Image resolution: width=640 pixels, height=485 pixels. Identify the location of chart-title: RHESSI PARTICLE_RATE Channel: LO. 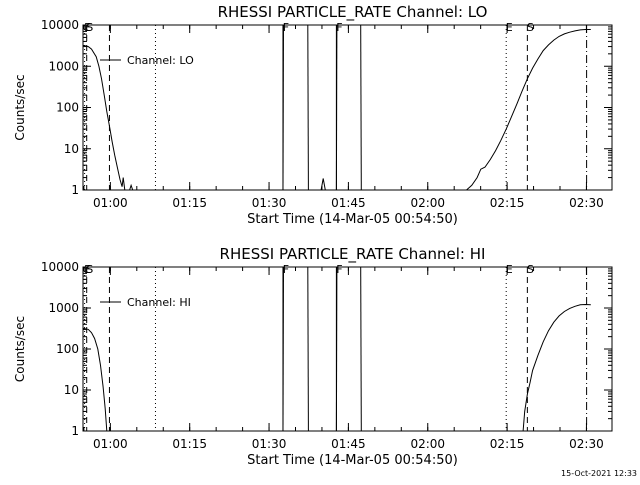
(353, 12).